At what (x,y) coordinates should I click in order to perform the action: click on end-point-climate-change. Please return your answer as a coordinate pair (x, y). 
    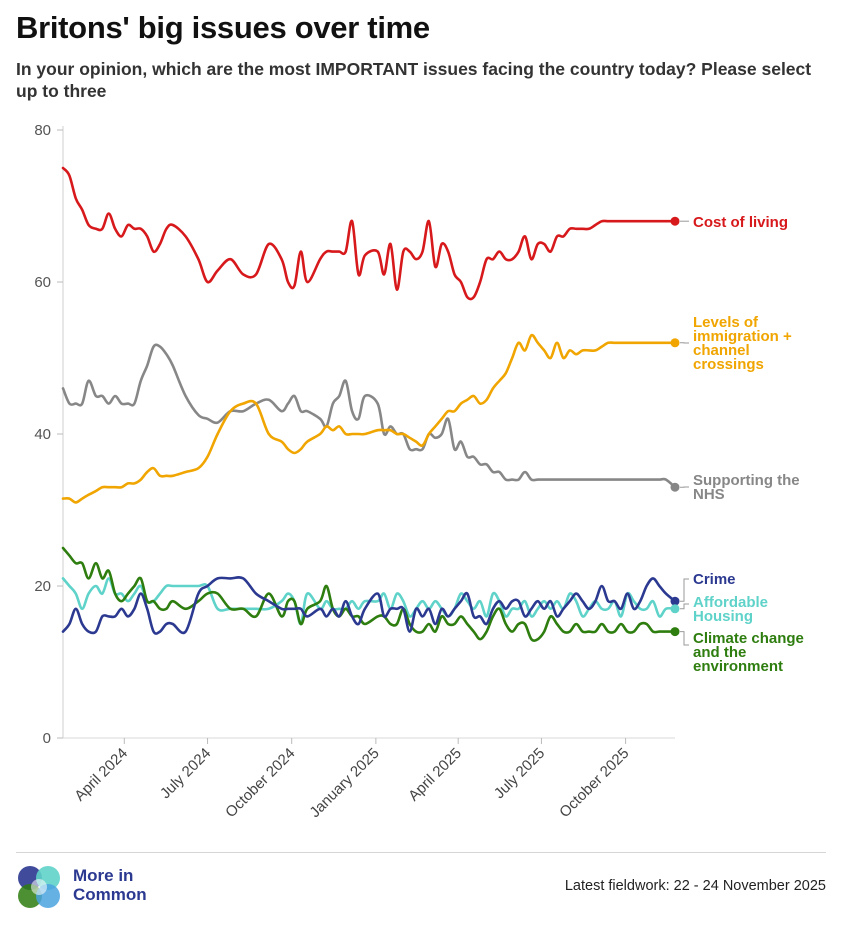
    Looking at the image, I should click on (675, 632).